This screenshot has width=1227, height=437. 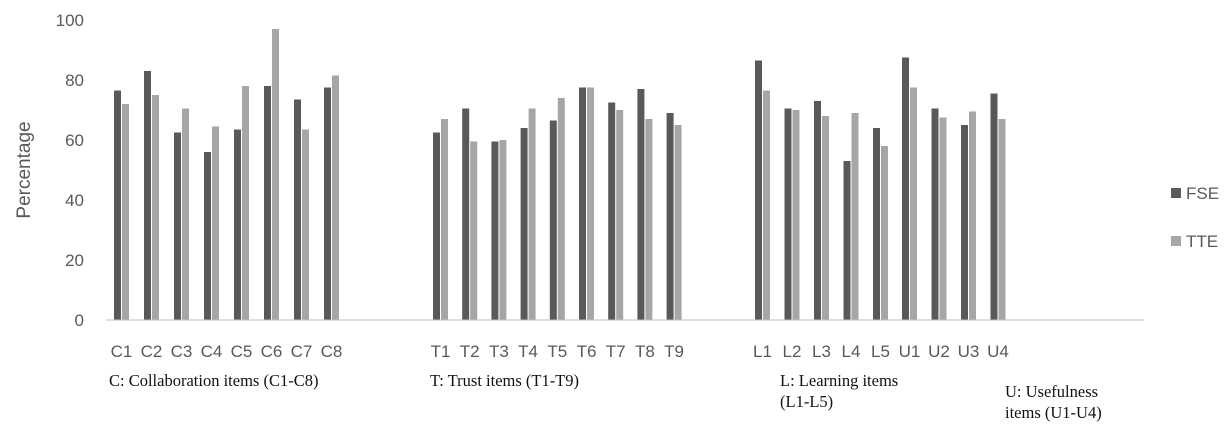 What do you see at coordinates (332, 351) in the screenshot?
I see `category-label-c8: C8` at bounding box center [332, 351].